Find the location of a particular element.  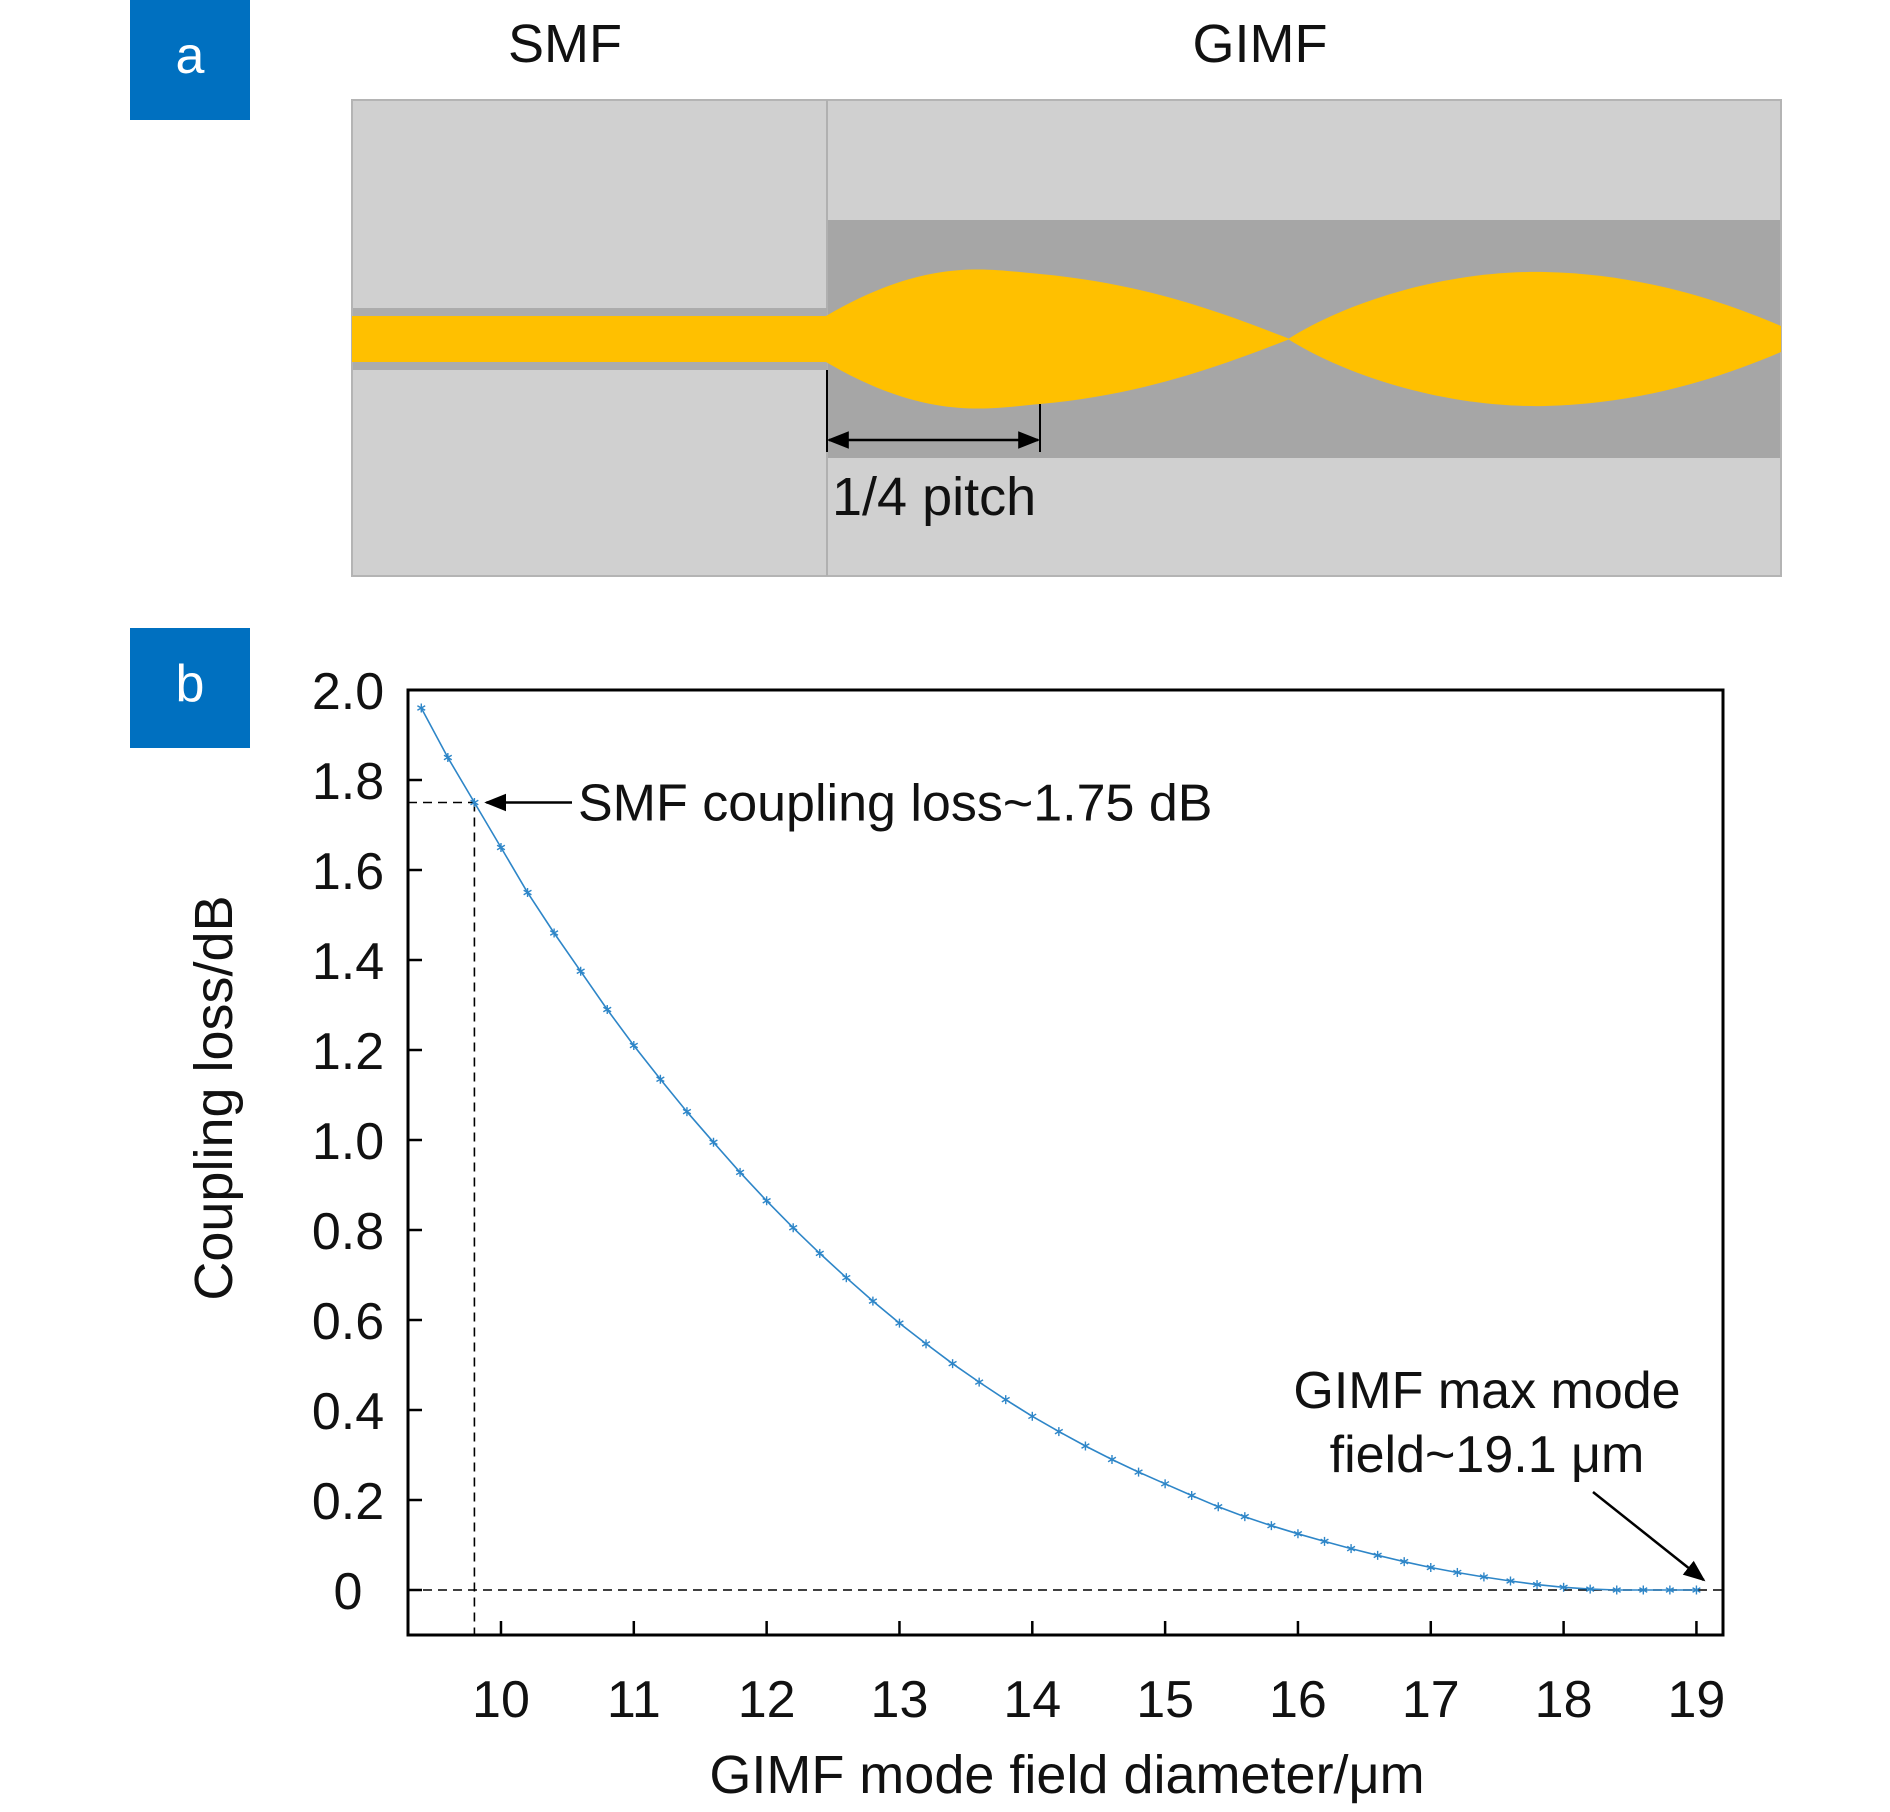

x-tick-label: 19 is located at coordinates (1697, 1700).